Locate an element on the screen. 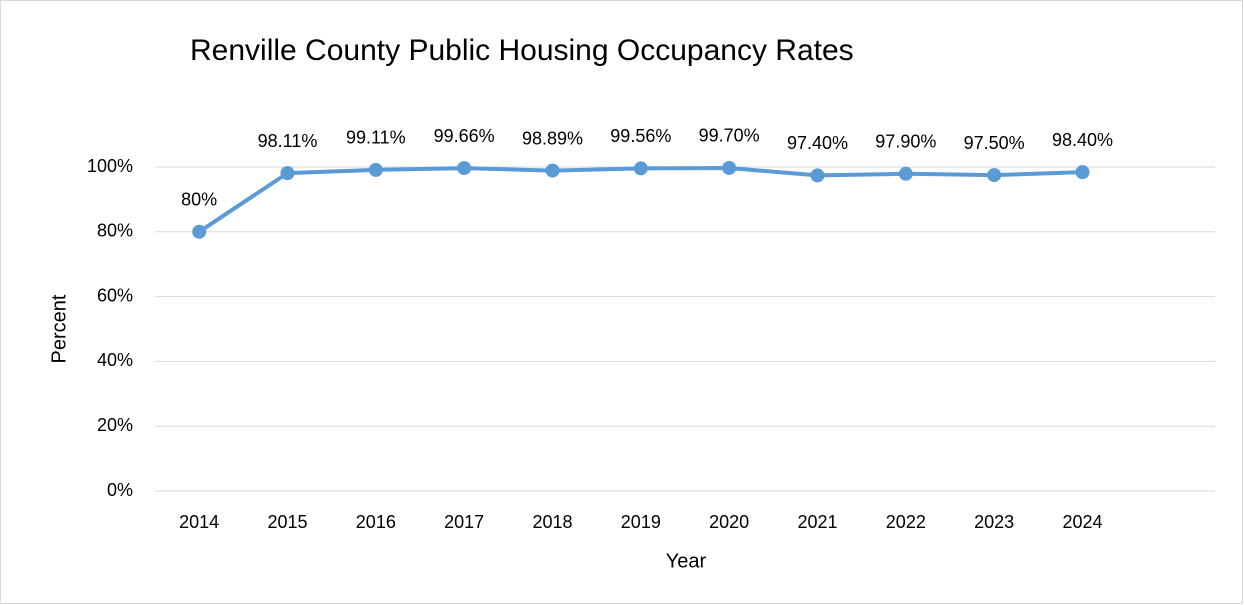 The width and height of the screenshot is (1244, 605). data-label: 99.66% is located at coordinates (464, 136).